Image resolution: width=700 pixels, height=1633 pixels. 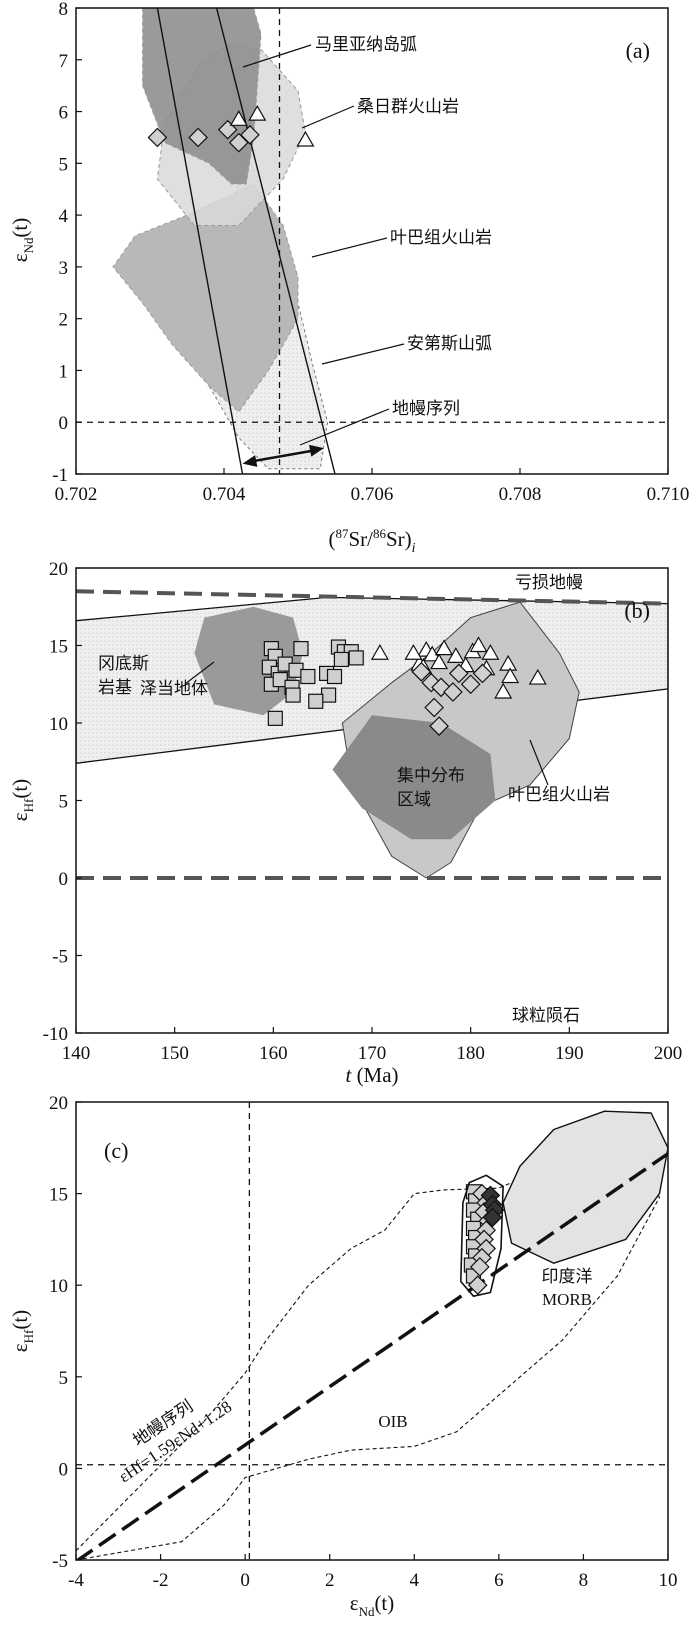 I want to click on a-x-tick-label: 0.706, so click(x=372, y=494).